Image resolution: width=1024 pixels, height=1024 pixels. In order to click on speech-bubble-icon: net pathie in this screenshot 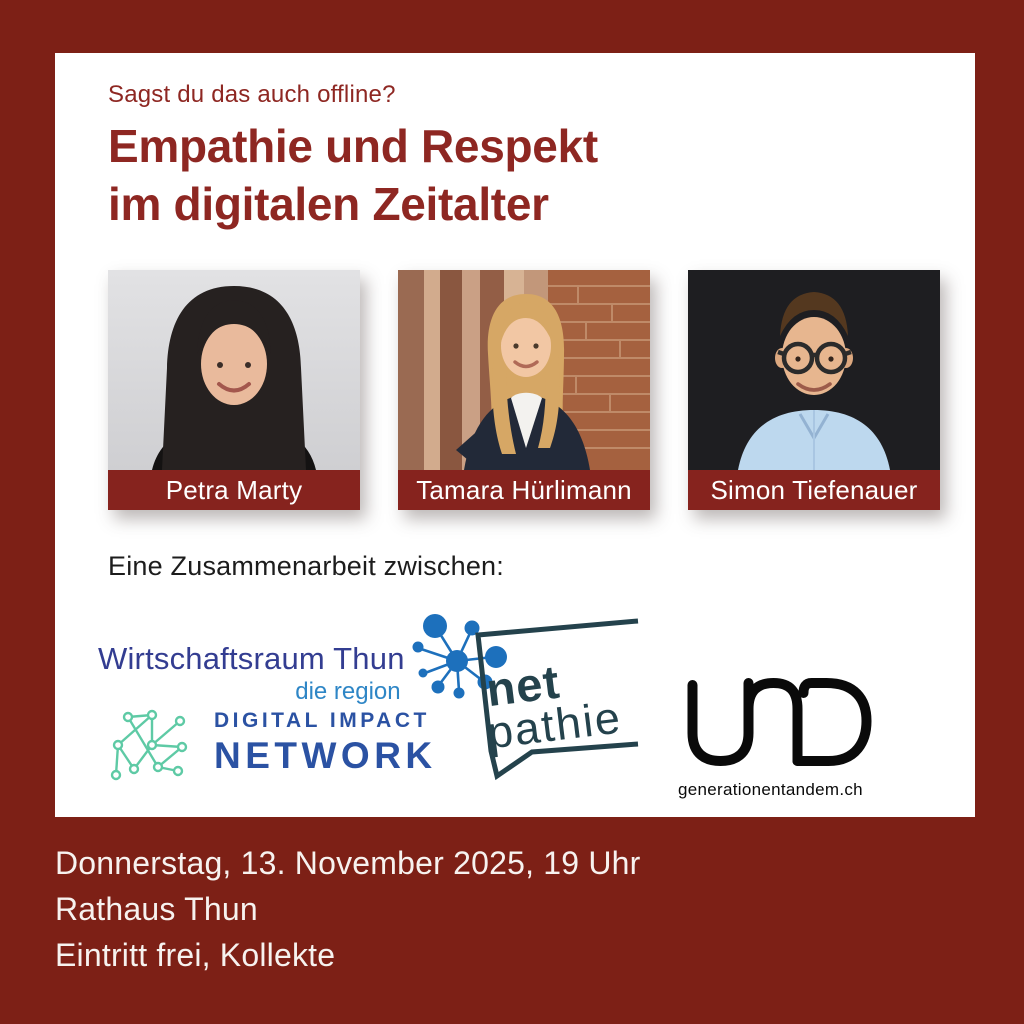, I will do `click(557, 699)`.